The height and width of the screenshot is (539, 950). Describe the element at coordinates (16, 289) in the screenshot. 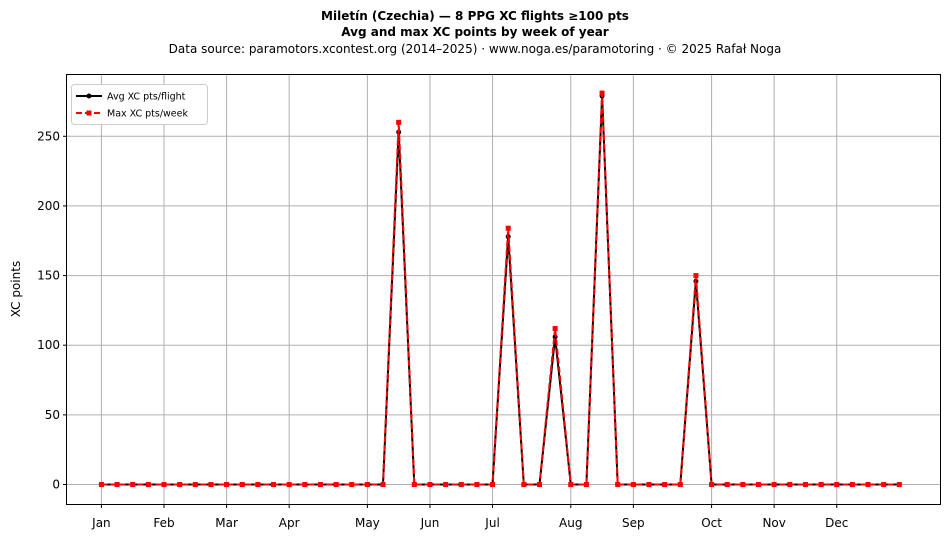

I see `y-axis-label: XC points` at that location.